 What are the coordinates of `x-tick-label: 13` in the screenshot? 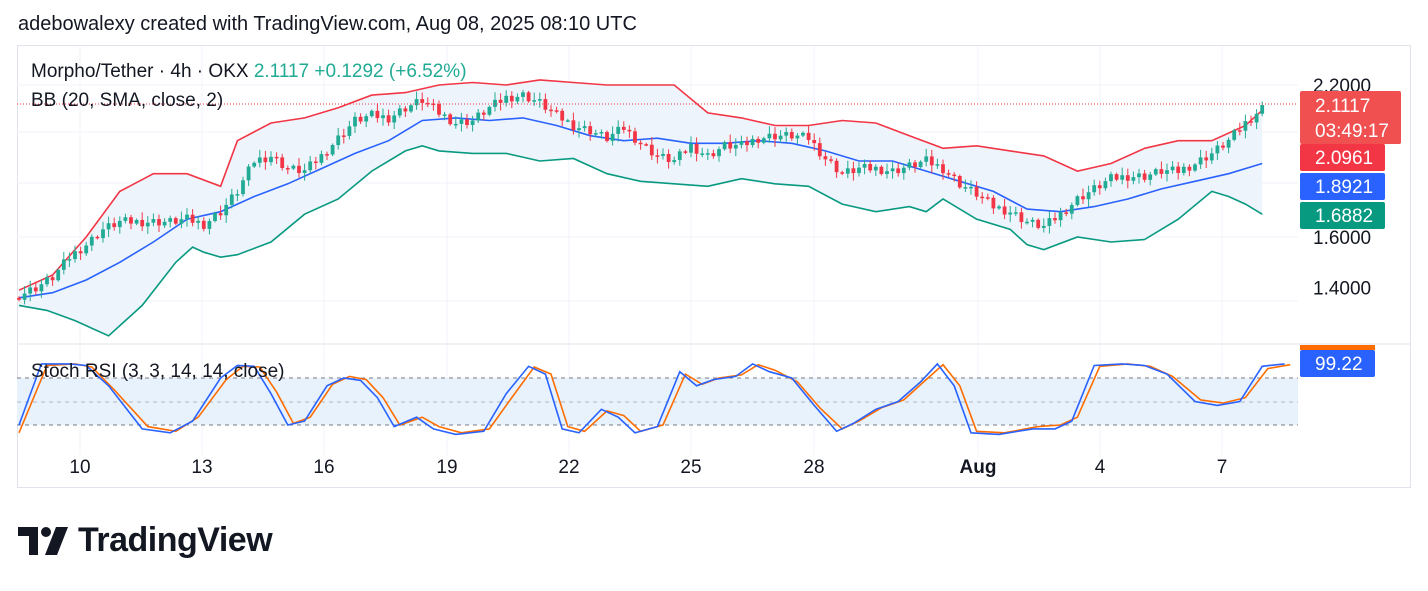 It's located at (201, 467).